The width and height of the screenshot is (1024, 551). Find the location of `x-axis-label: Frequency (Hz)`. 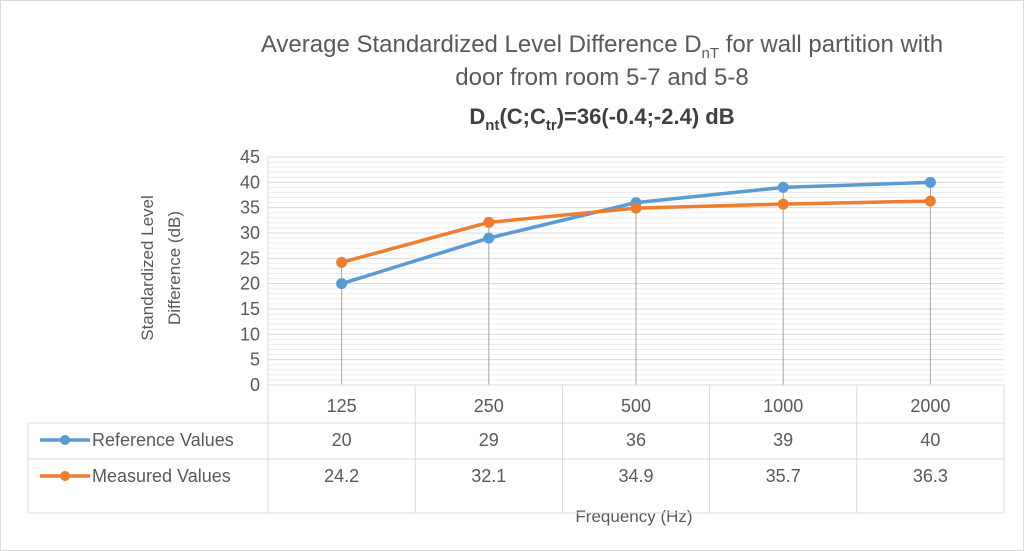

x-axis-label: Frequency (Hz) is located at coordinates (633, 516).